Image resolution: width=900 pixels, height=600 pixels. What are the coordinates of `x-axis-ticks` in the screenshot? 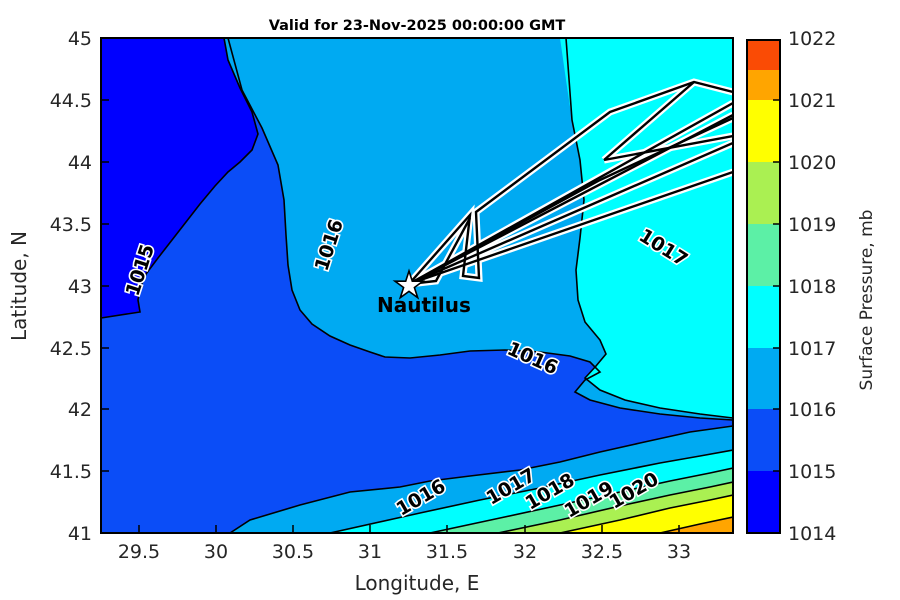 It's located at (409, 529).